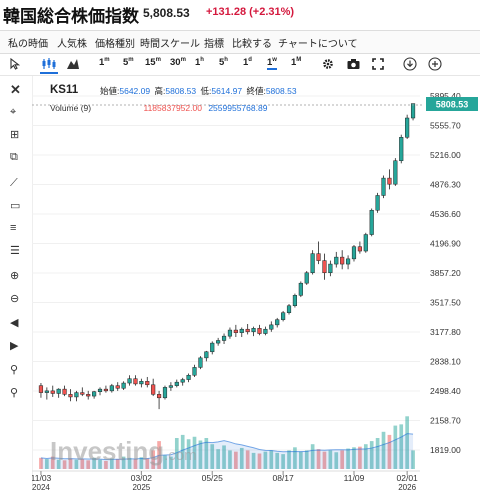 This screenshot has width=480, height=495. Describe the element at coordinates (213, 478) in the screenshot. I see `x-tick-label: 05/25` at that location.